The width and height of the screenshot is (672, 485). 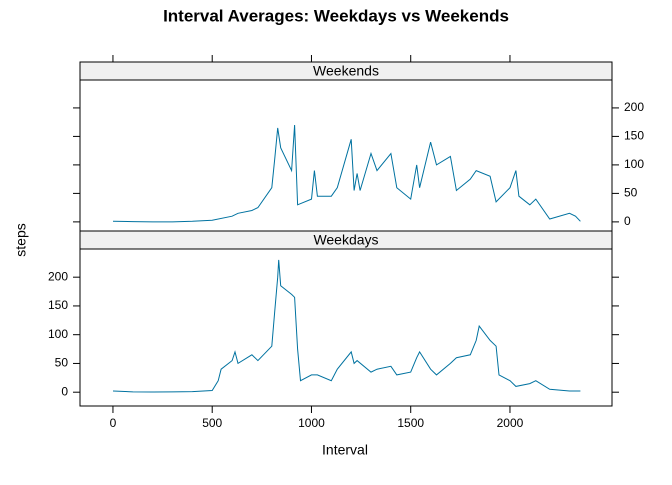 I want to click on strip-label: Weekdays, so click(x=345, y=240).